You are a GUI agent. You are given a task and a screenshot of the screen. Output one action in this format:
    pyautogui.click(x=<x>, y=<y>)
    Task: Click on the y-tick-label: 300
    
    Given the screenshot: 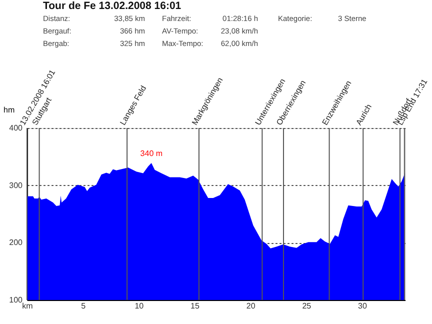 What is the action you would take?
    pyautogui.click(x=16, y=185)
    